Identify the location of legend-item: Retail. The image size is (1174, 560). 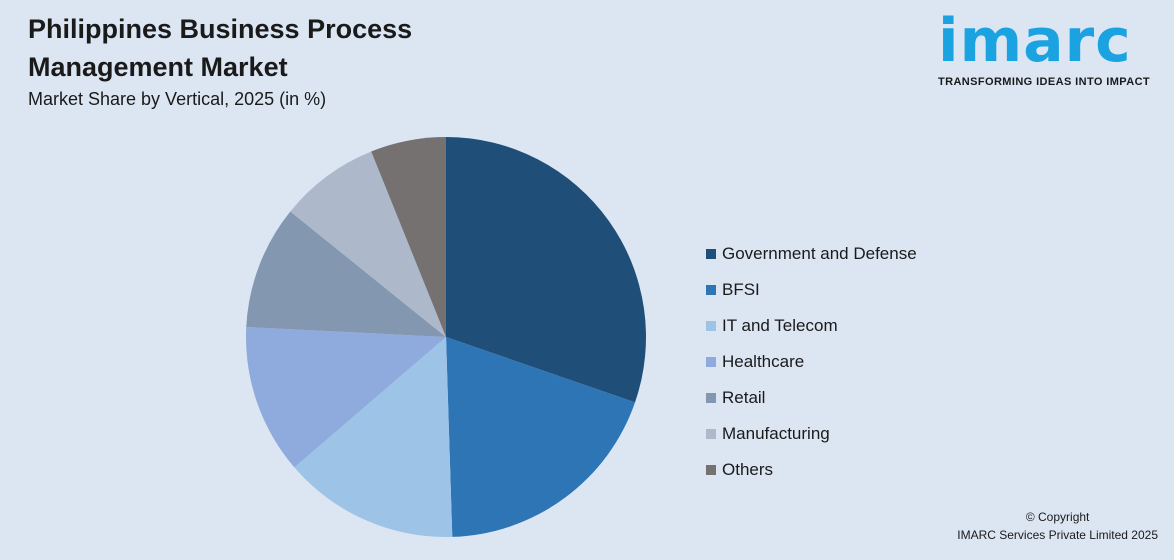
(811, 398).